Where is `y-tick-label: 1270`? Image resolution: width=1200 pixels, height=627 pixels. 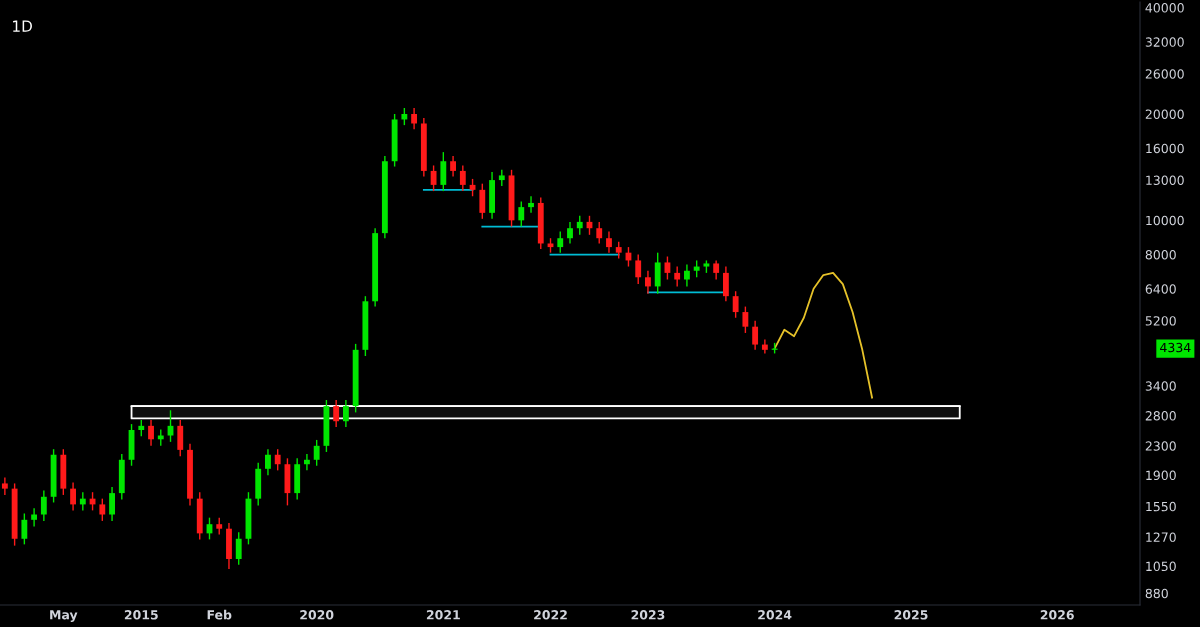
y-tick-label: 1270 is located at coordinates (1161, 537).